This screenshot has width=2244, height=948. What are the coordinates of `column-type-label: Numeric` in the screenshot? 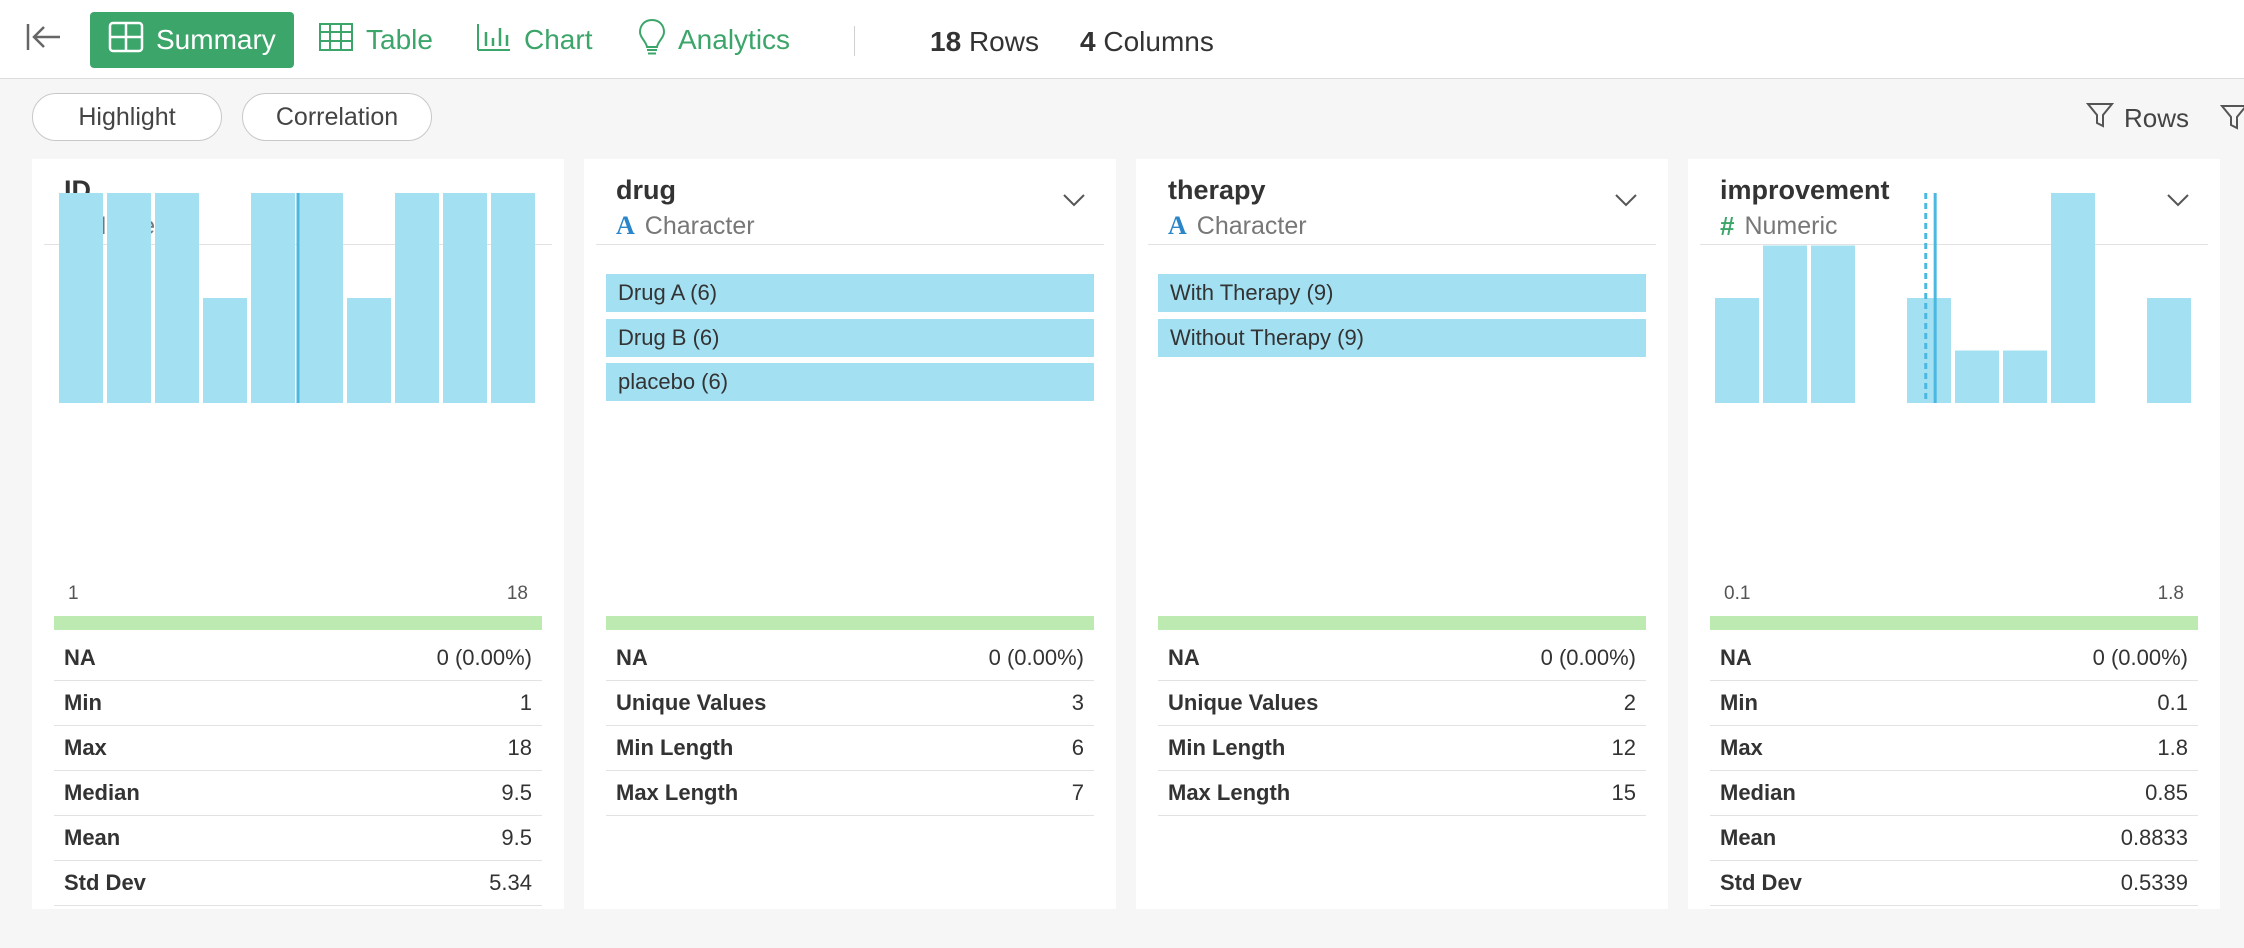 It's located at (1791, 226).